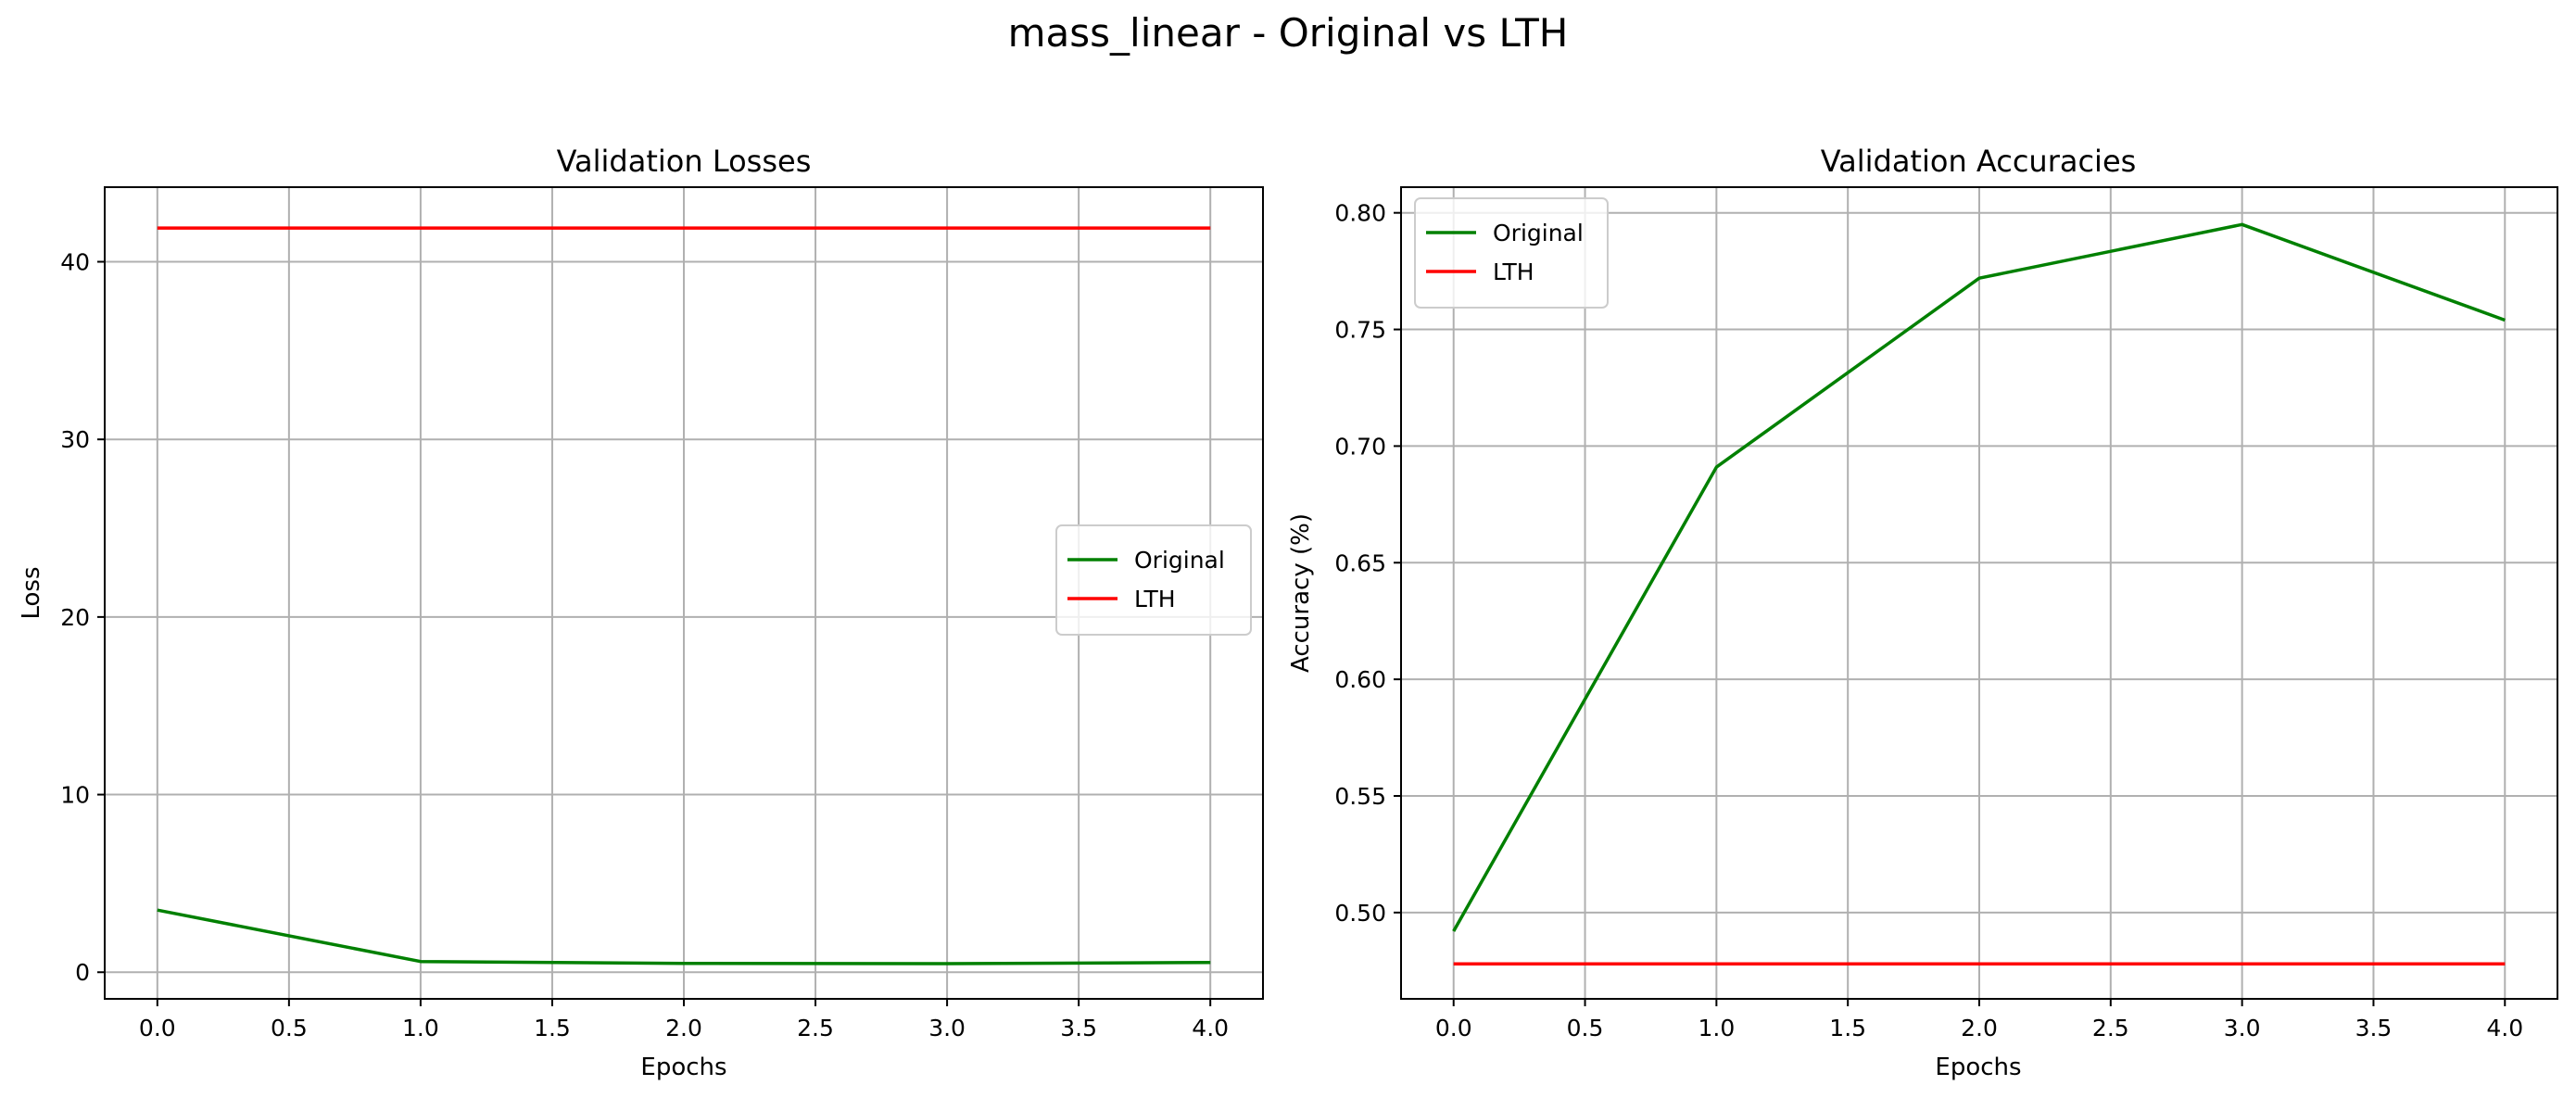 This screenshot has height=1098, width=2576. I want to click on y-tick-label: 0.50, so click(1360, 913).